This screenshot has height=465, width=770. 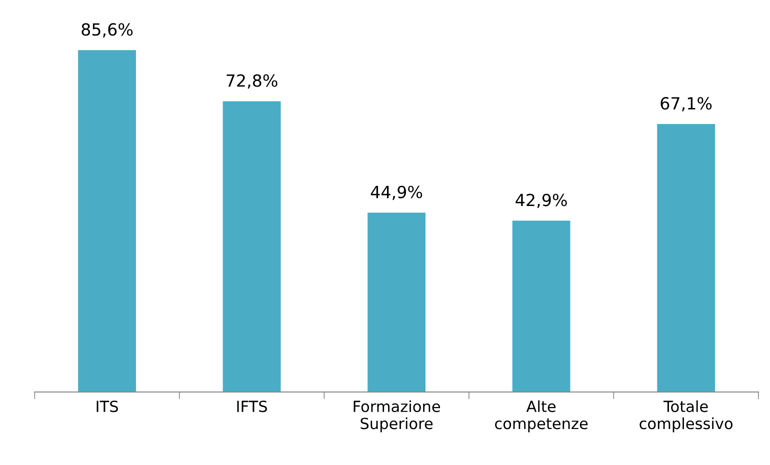 What do you see at coordinates (397, 416) in the screenshot?
I see `x-tick-label: Formazione Superiore` at bounding box center [397, 416].